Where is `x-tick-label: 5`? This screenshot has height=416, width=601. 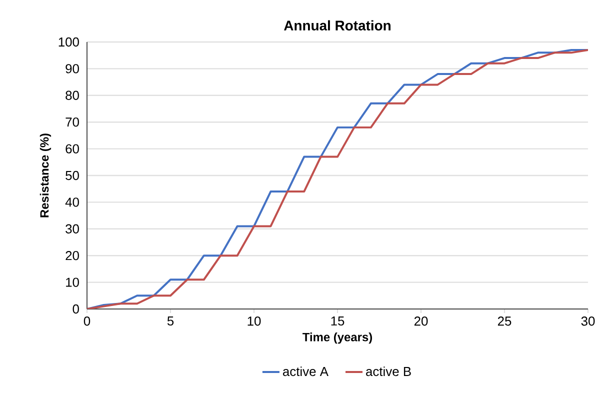
x-tick-label: 5 is located at coordinates (170, 321).